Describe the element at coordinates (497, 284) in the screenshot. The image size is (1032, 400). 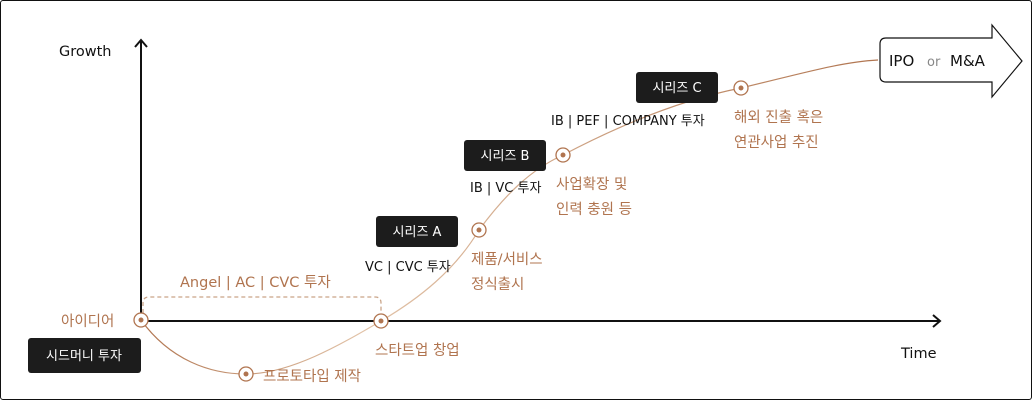
I see `milestone-launch-2: 정식출시` at that location.